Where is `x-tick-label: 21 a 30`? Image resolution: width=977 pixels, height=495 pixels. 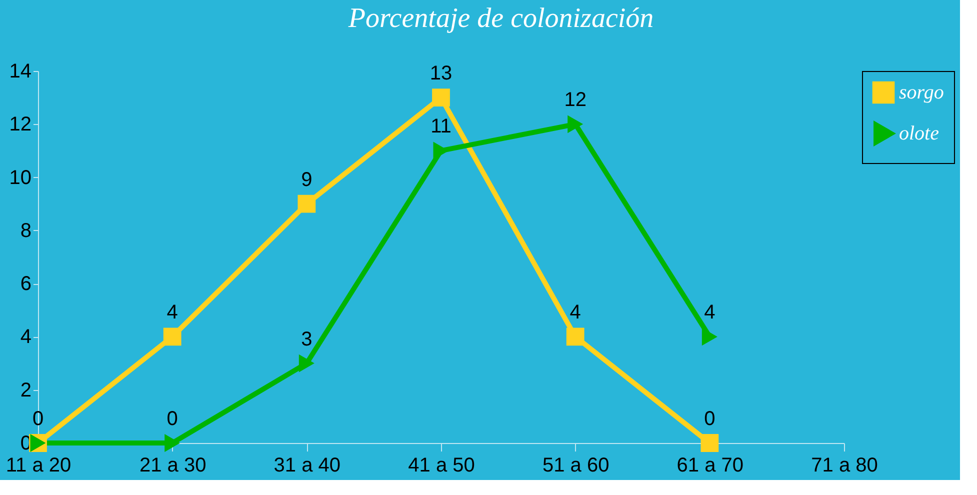
x-tick-label: 21 a 30 is located at coordinates (172, 465).